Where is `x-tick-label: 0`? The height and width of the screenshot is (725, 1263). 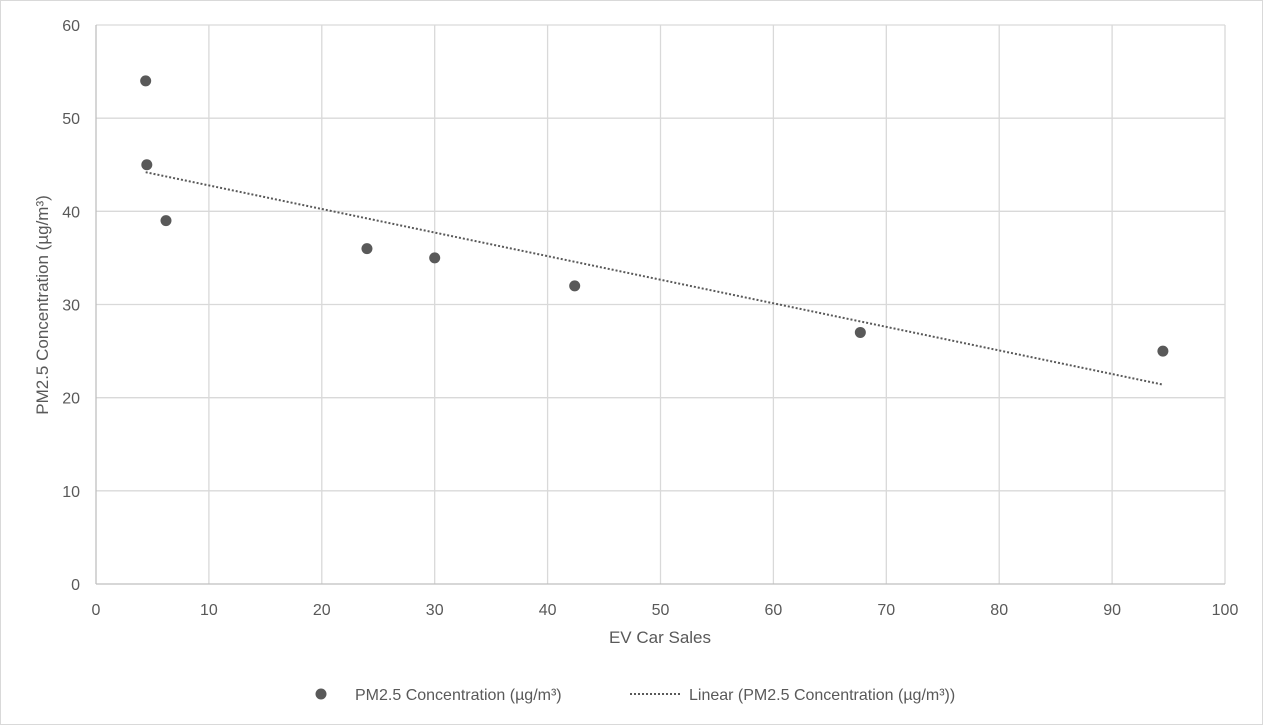 x-tick-label: 0 is located at coordinates (96, 610).